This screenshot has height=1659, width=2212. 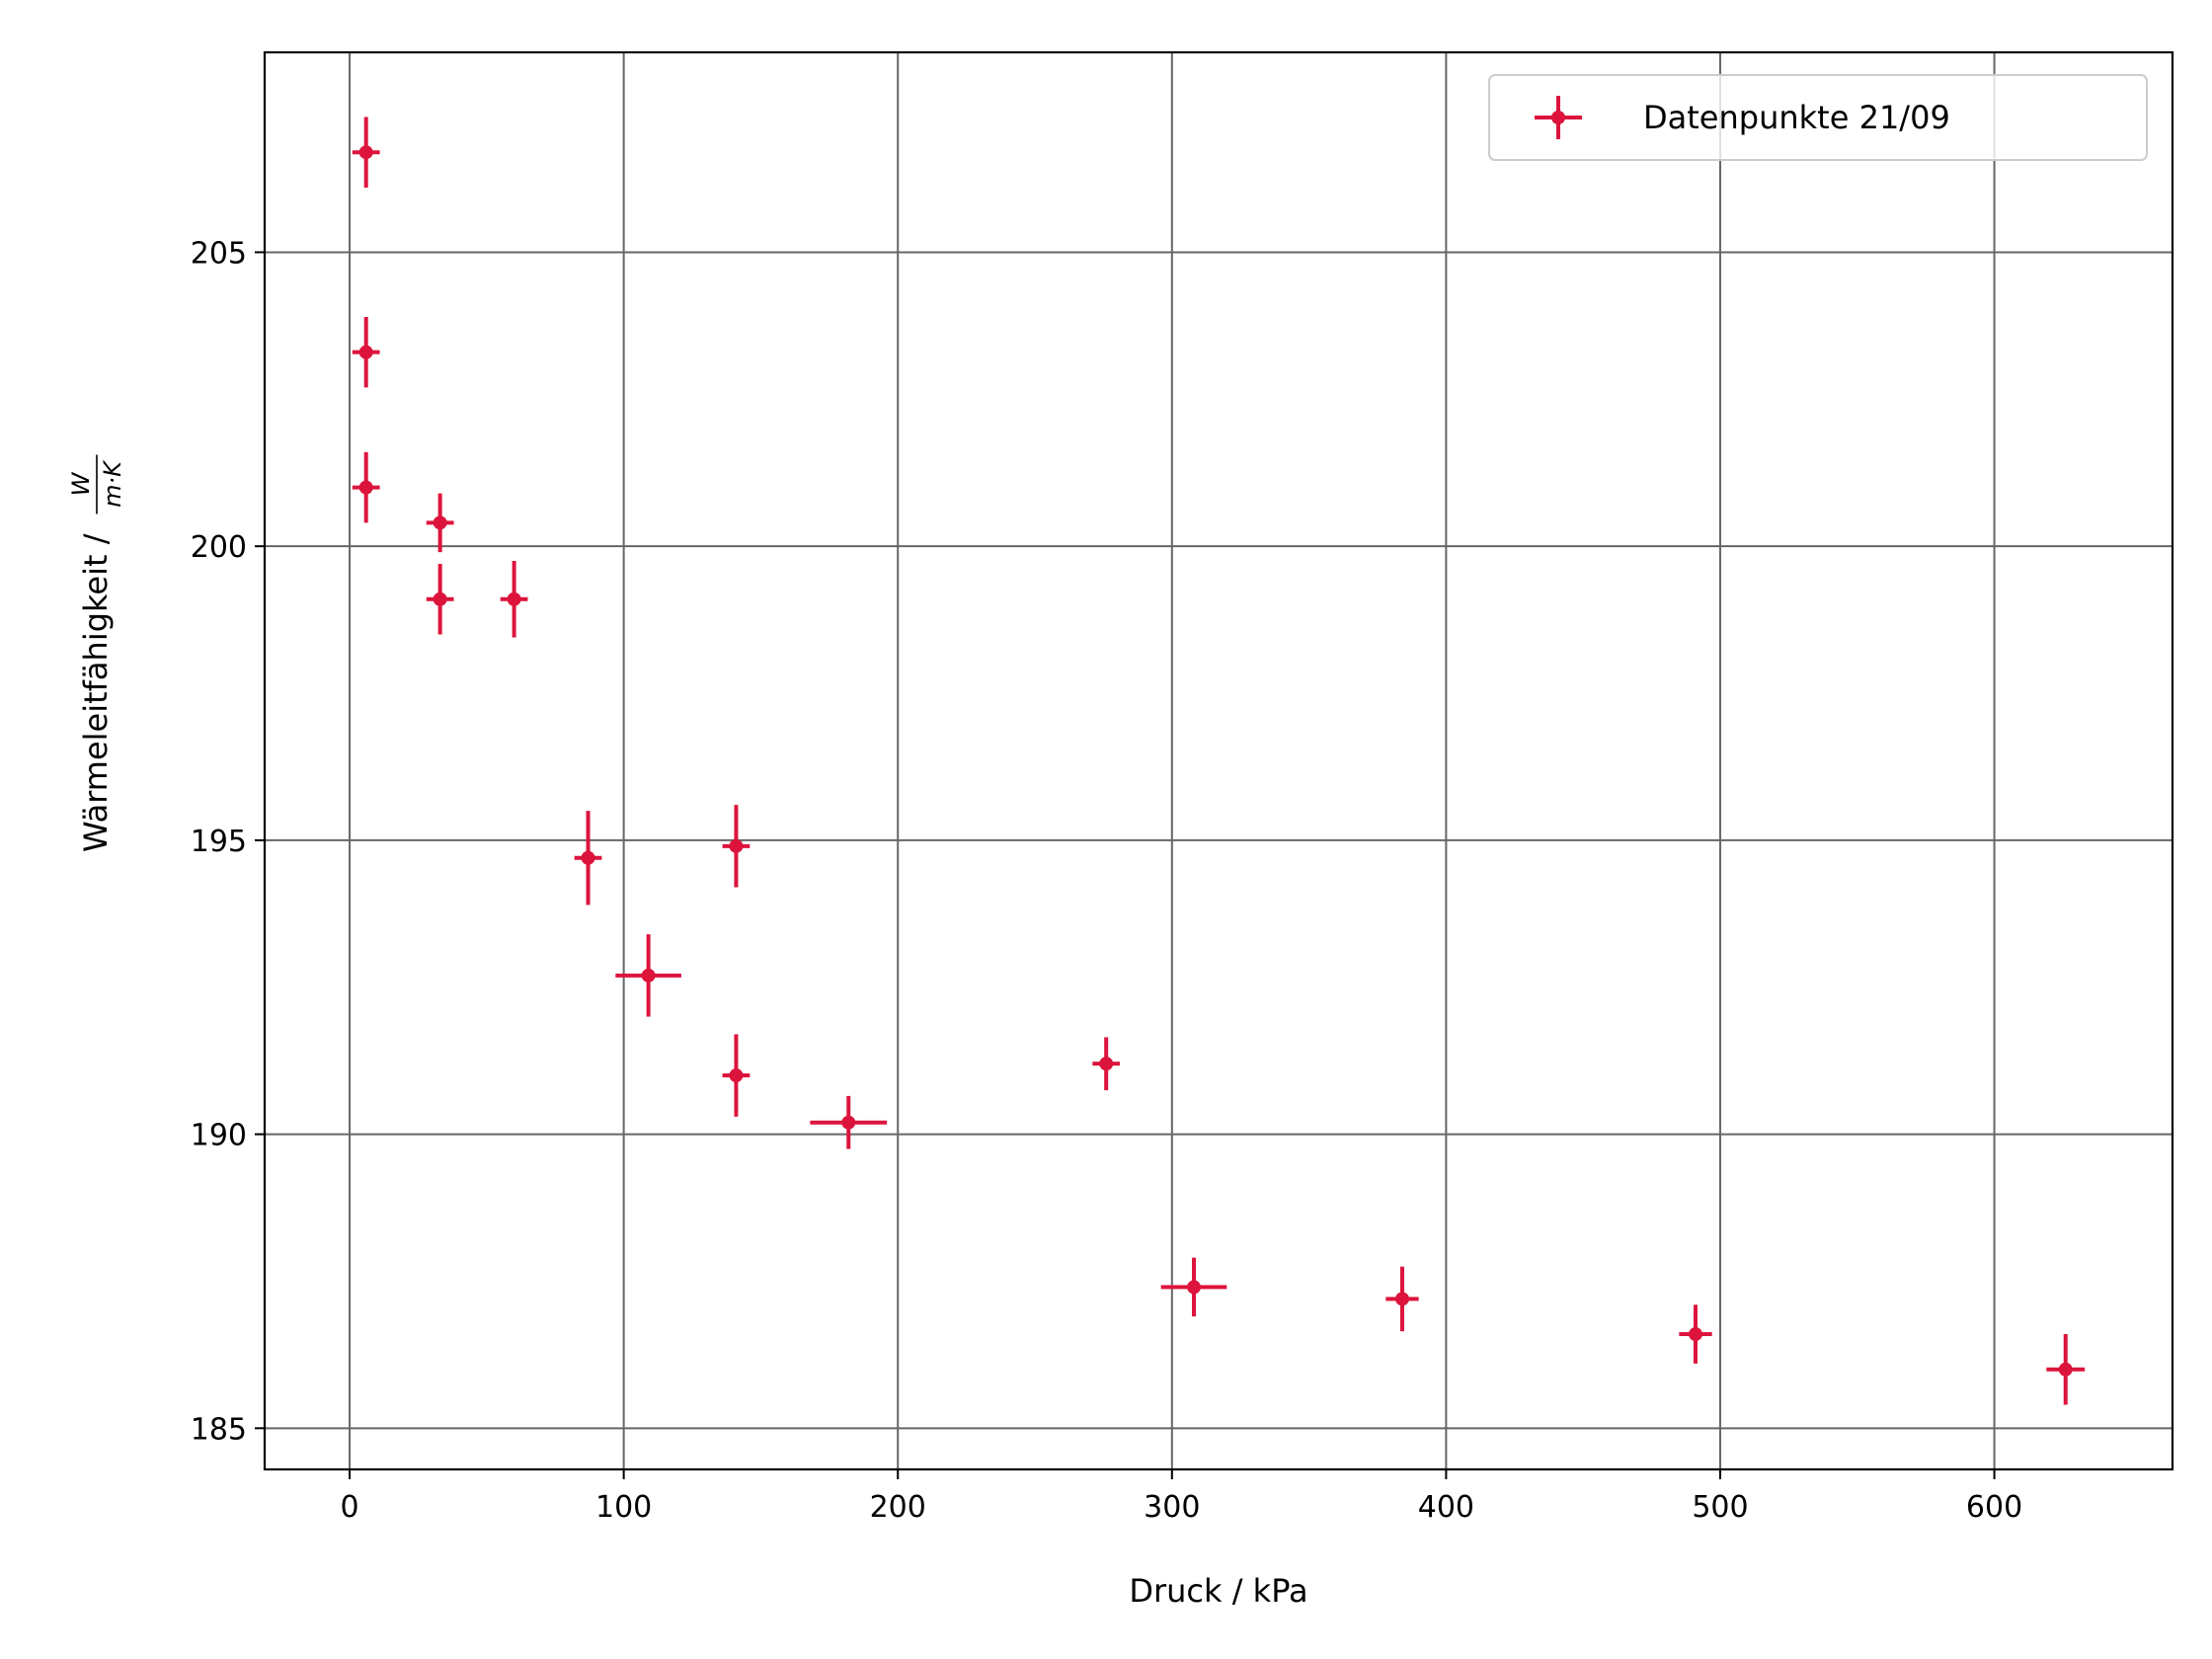 What do you see at coordinates (81, 484) in the screenshot?
I see `y-axis-unit-numerator: W` at bounding box center [81, 484].